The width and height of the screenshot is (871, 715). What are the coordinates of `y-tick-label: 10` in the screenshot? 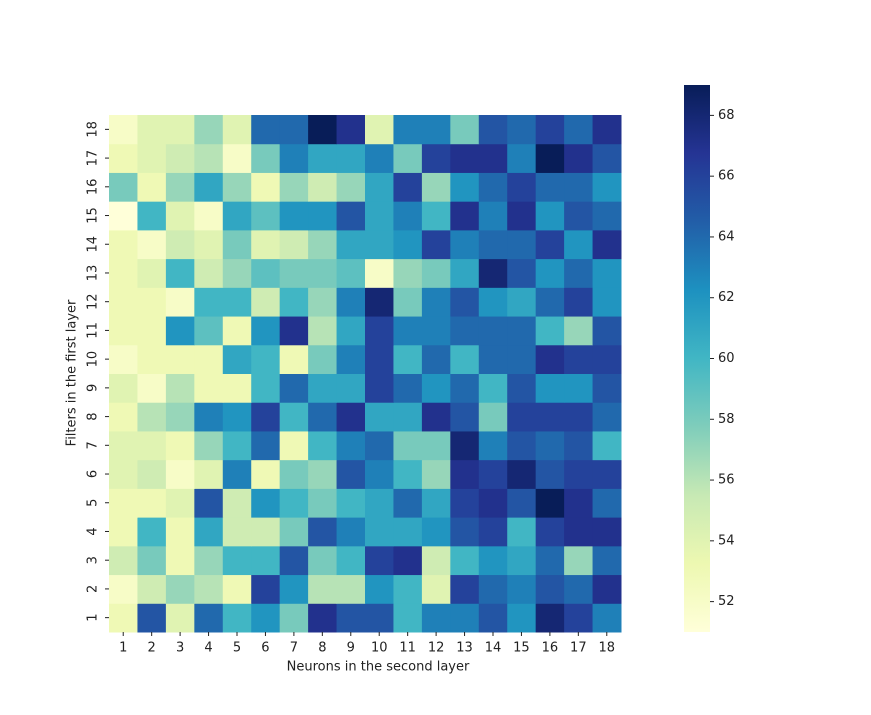 It's located at (93, 359).